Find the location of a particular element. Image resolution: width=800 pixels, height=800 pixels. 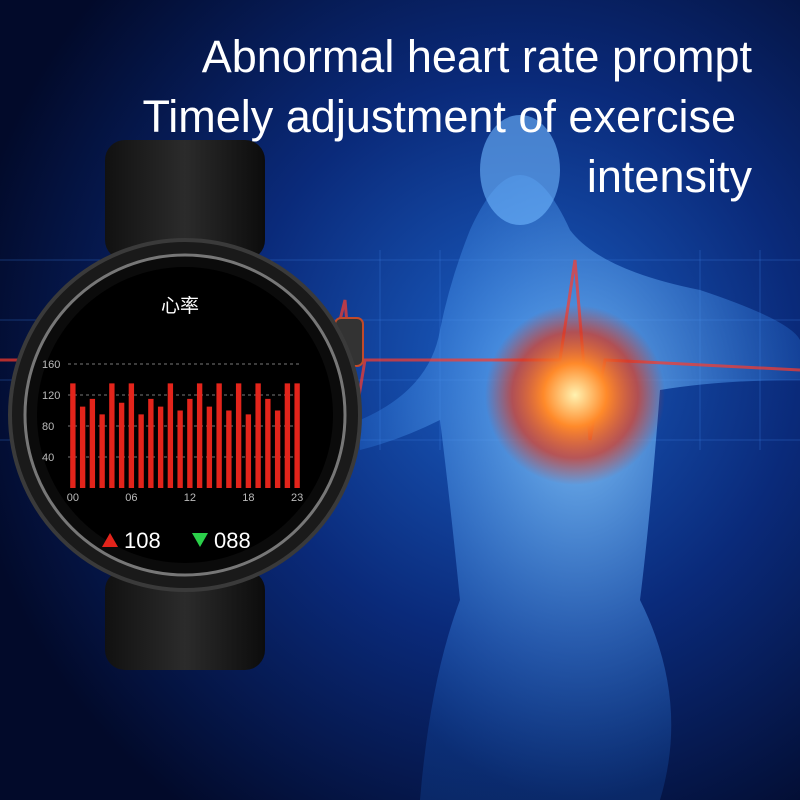

x-tick-label: 12 is located at coordinates (190, 498).